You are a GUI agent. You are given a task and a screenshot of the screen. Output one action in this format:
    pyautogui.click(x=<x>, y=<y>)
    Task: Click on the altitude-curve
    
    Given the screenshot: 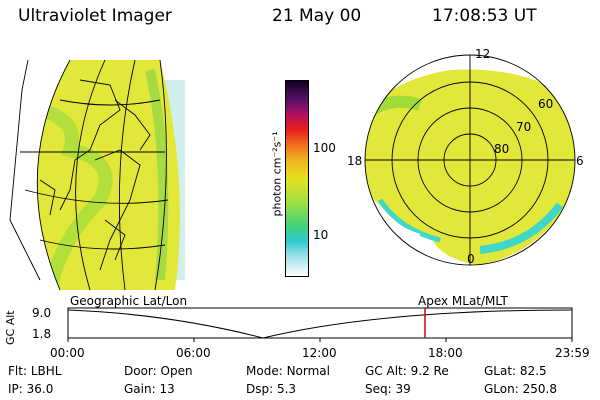 What is the action you would take?
    pyautogui.click(x=320, y=324)
    